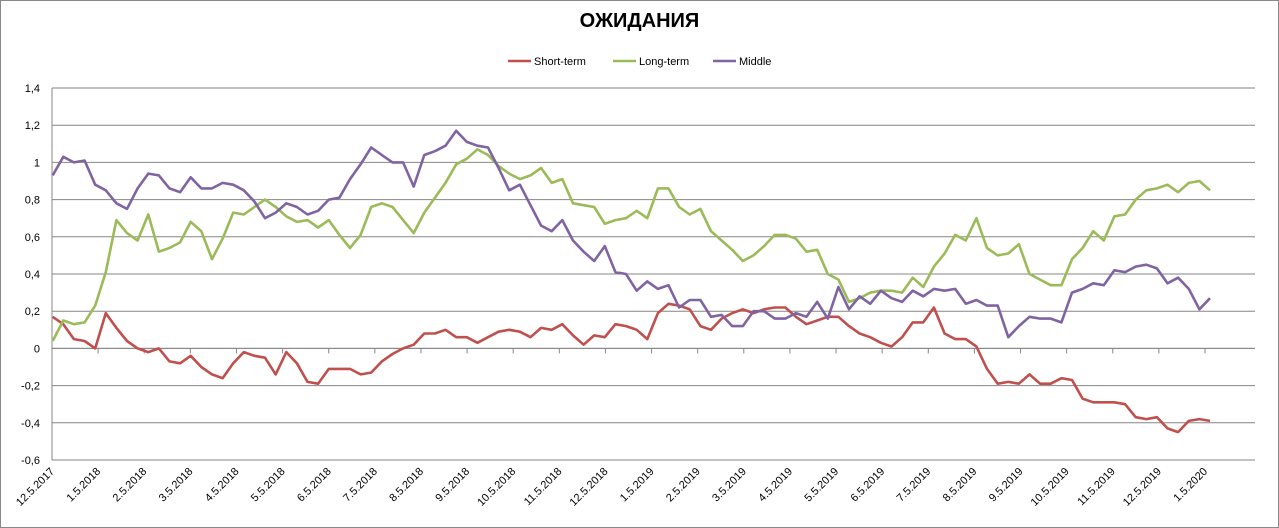 Image resolution: width=1279 pixels, height=528 pixels. I want to click on y-tick-label: 0,6, so click(32, 238).